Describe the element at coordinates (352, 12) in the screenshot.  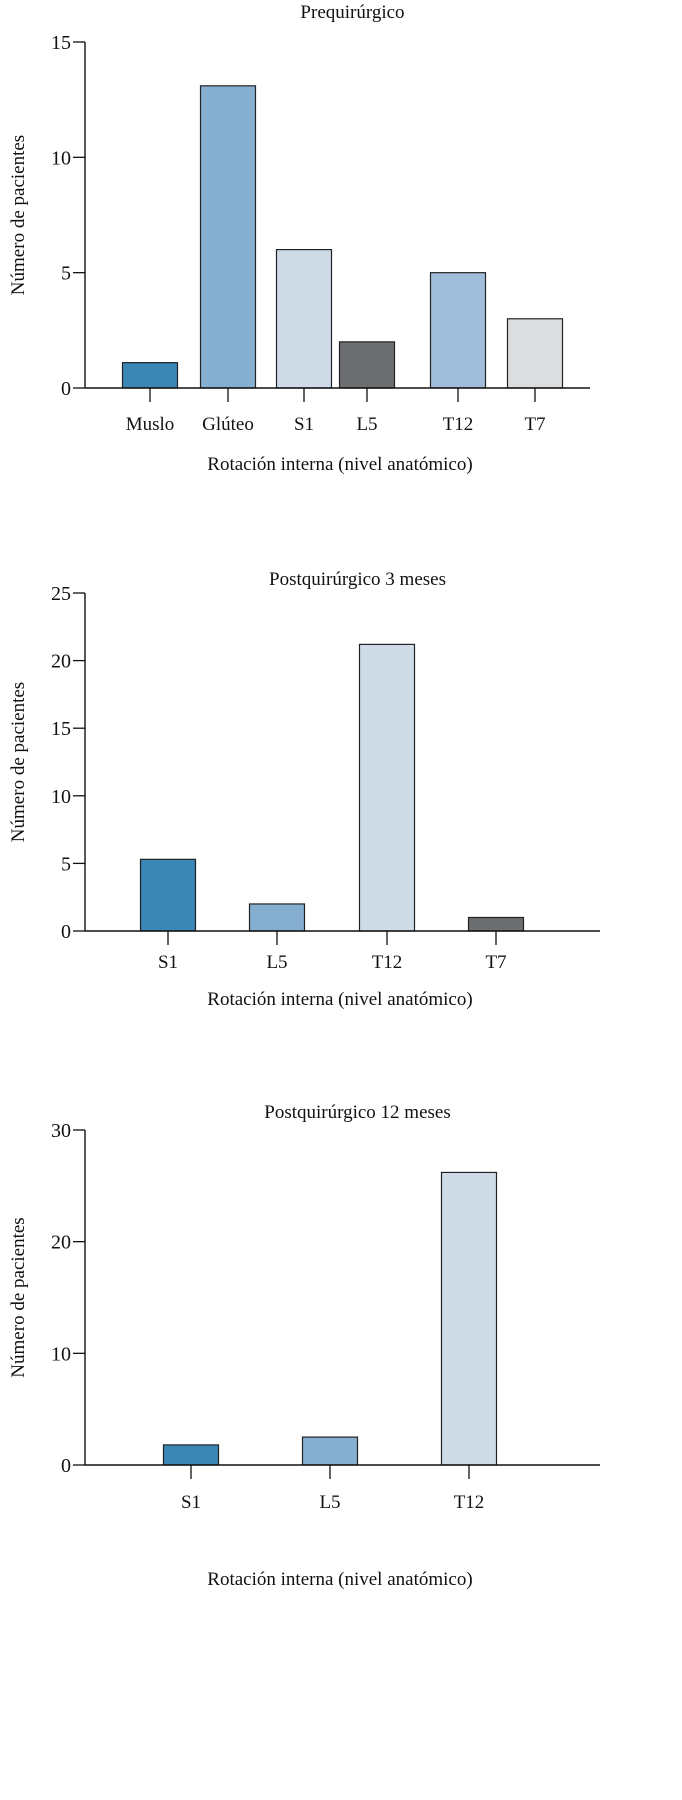
I see `chart-title: Prequirúrgico` at that location.